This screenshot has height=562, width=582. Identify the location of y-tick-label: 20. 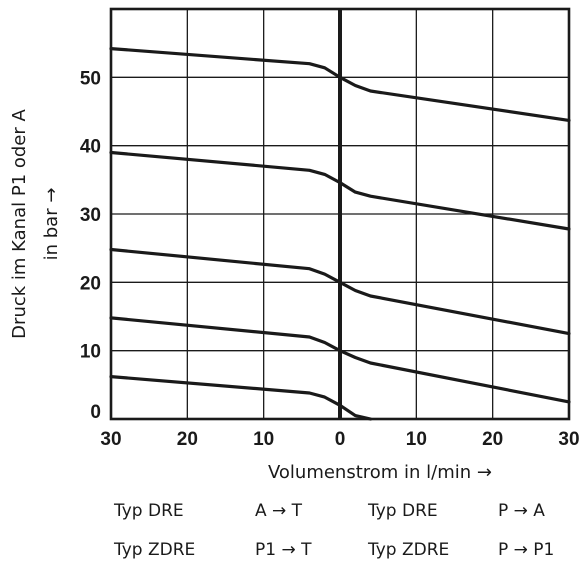
(90, 283).